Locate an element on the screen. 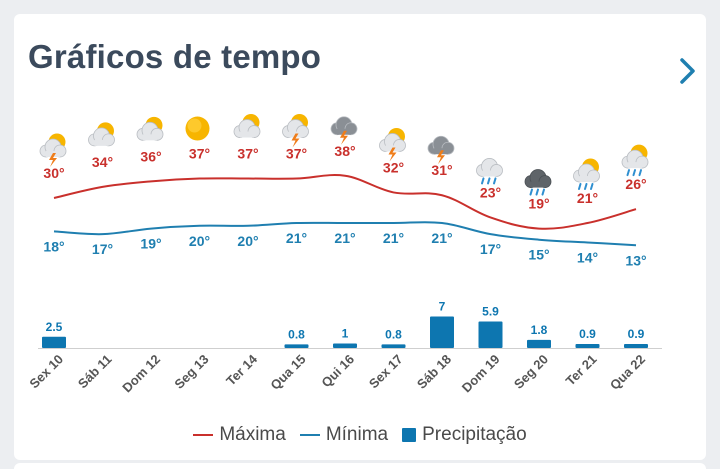 Image resolution: width=720 pixels, height=469 pixels. precip-label: 1 is located at coordinates (345, 334).